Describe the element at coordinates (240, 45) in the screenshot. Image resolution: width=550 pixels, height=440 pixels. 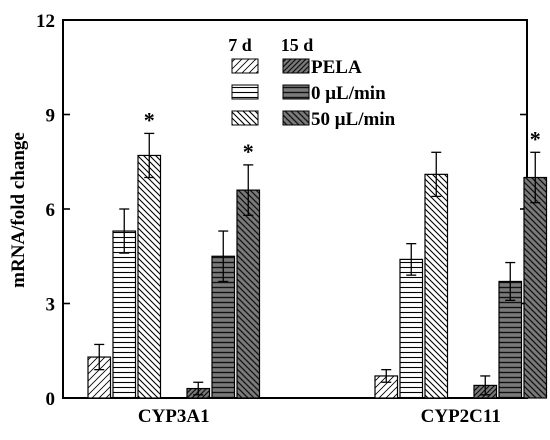
I see `legend-header-7d: 7 d` at that location.